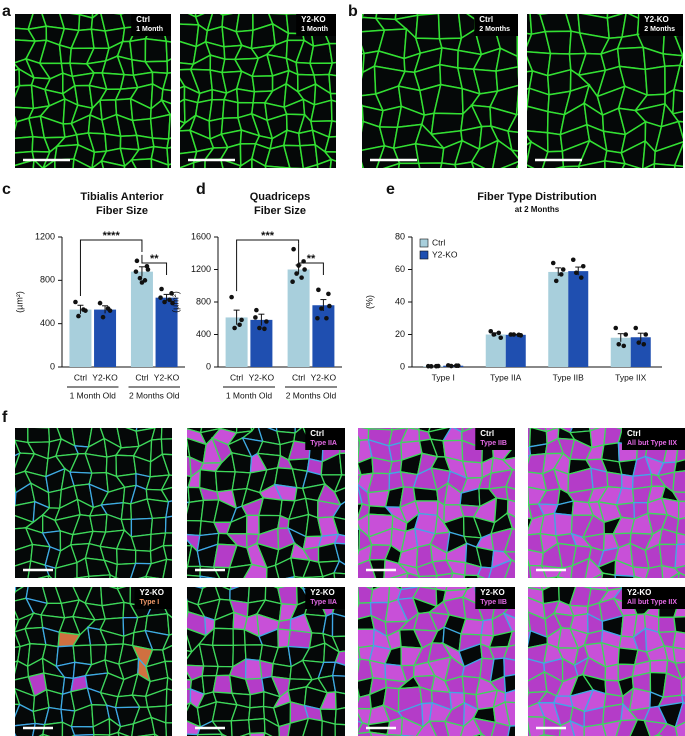 The width and height of the screenshot is (685, 736). Describe the element at coordinates (537, 209) in the screenshot. I see `chart-subtitle: at 2 Months` at that location.